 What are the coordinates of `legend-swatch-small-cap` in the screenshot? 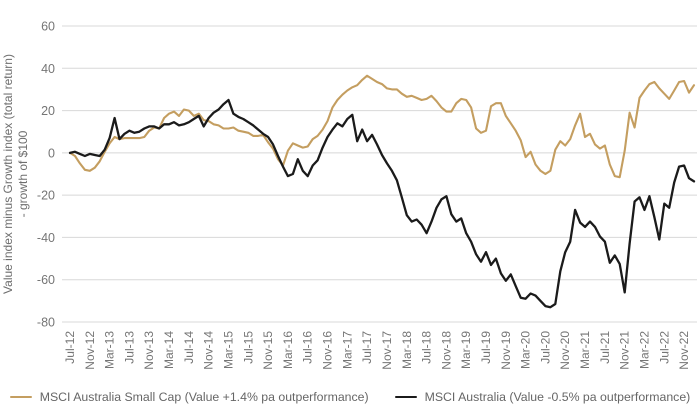 It's located at (20, 397).